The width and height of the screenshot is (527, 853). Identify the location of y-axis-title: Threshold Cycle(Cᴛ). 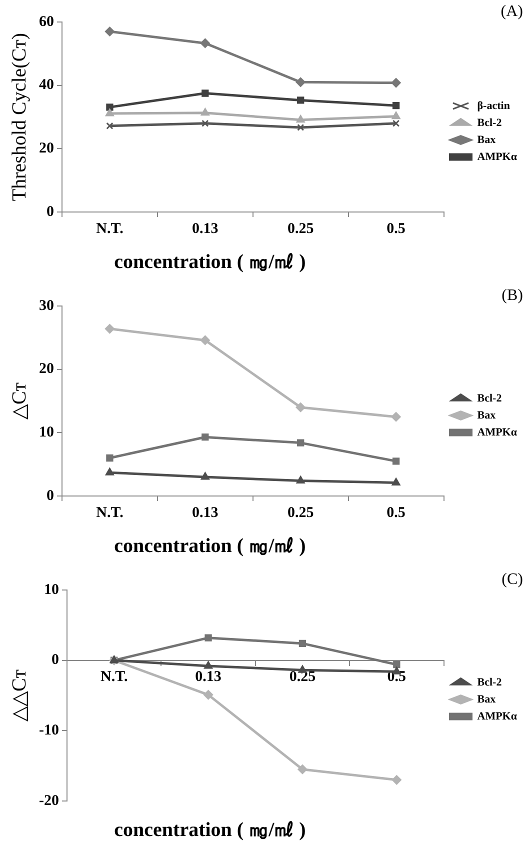
(19, 117).